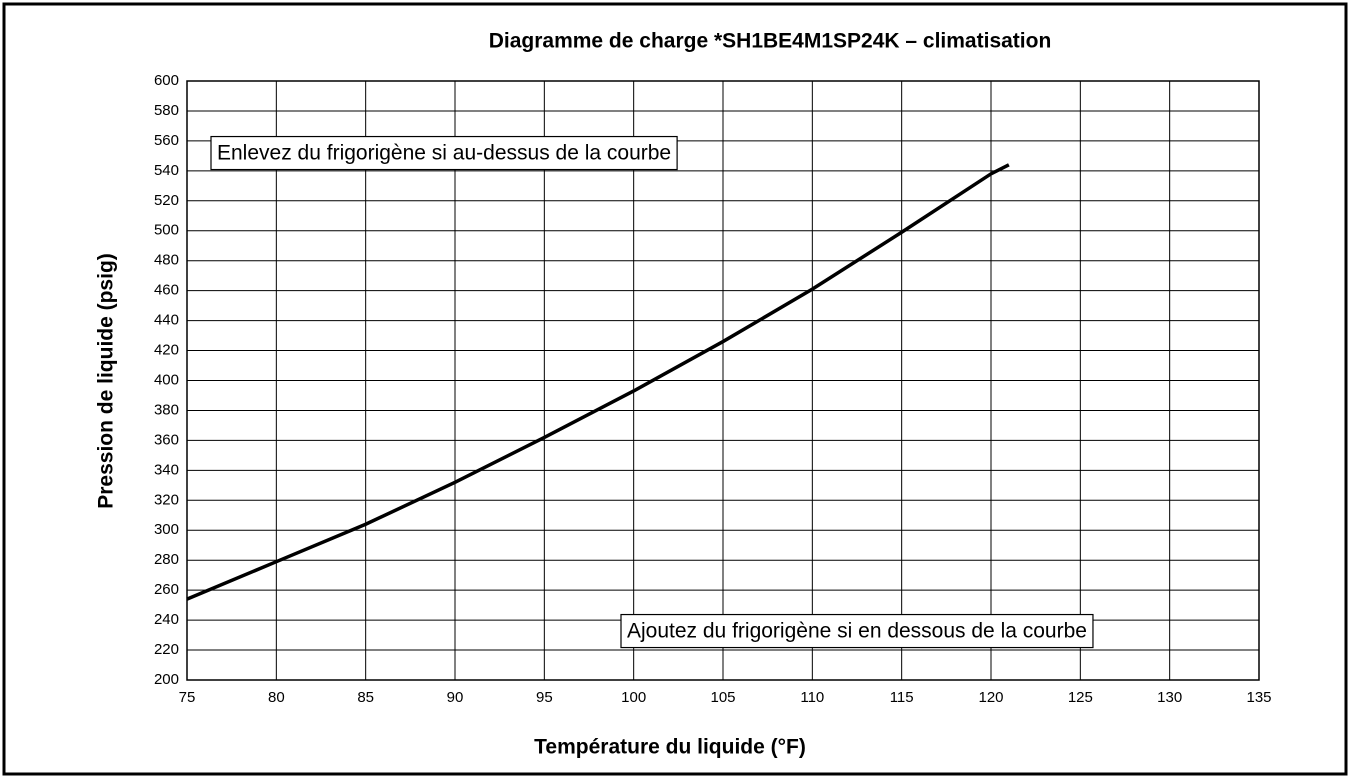 Image resolution: width=1350 pixels, height=778 pixels. Describe the element at coordinates (166, 499) in the screenshot. I see `y-tick-label: 320` at that location.